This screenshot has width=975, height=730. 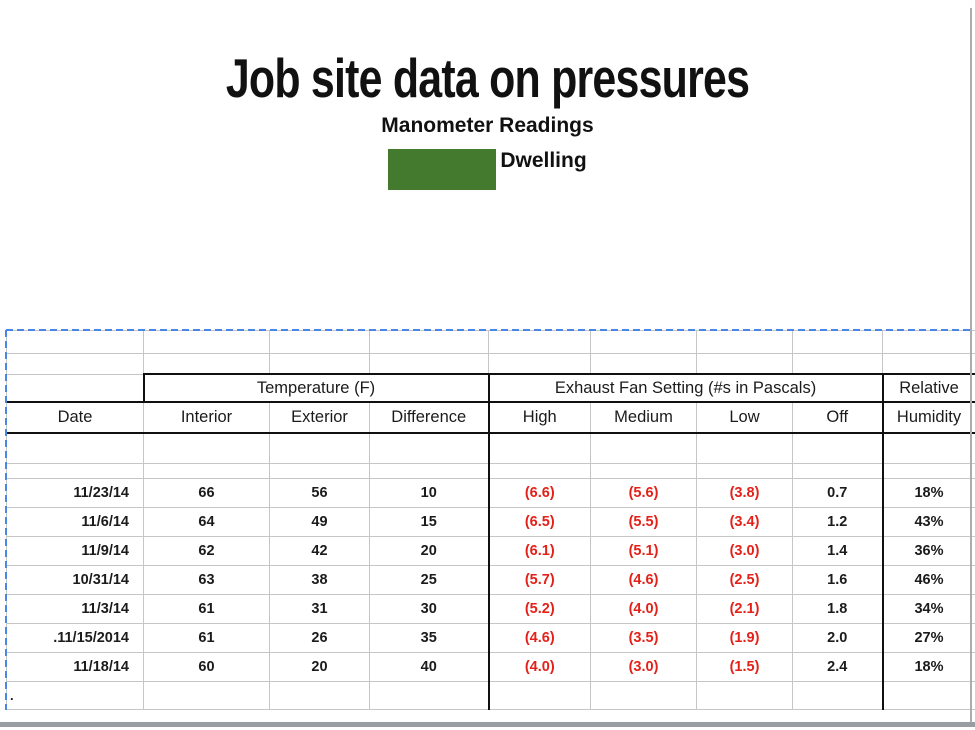 What do you see at coordinates (539, 493) in the screenshot?
I see `cell-high: (6.6)` at bounding box center [539, 493].